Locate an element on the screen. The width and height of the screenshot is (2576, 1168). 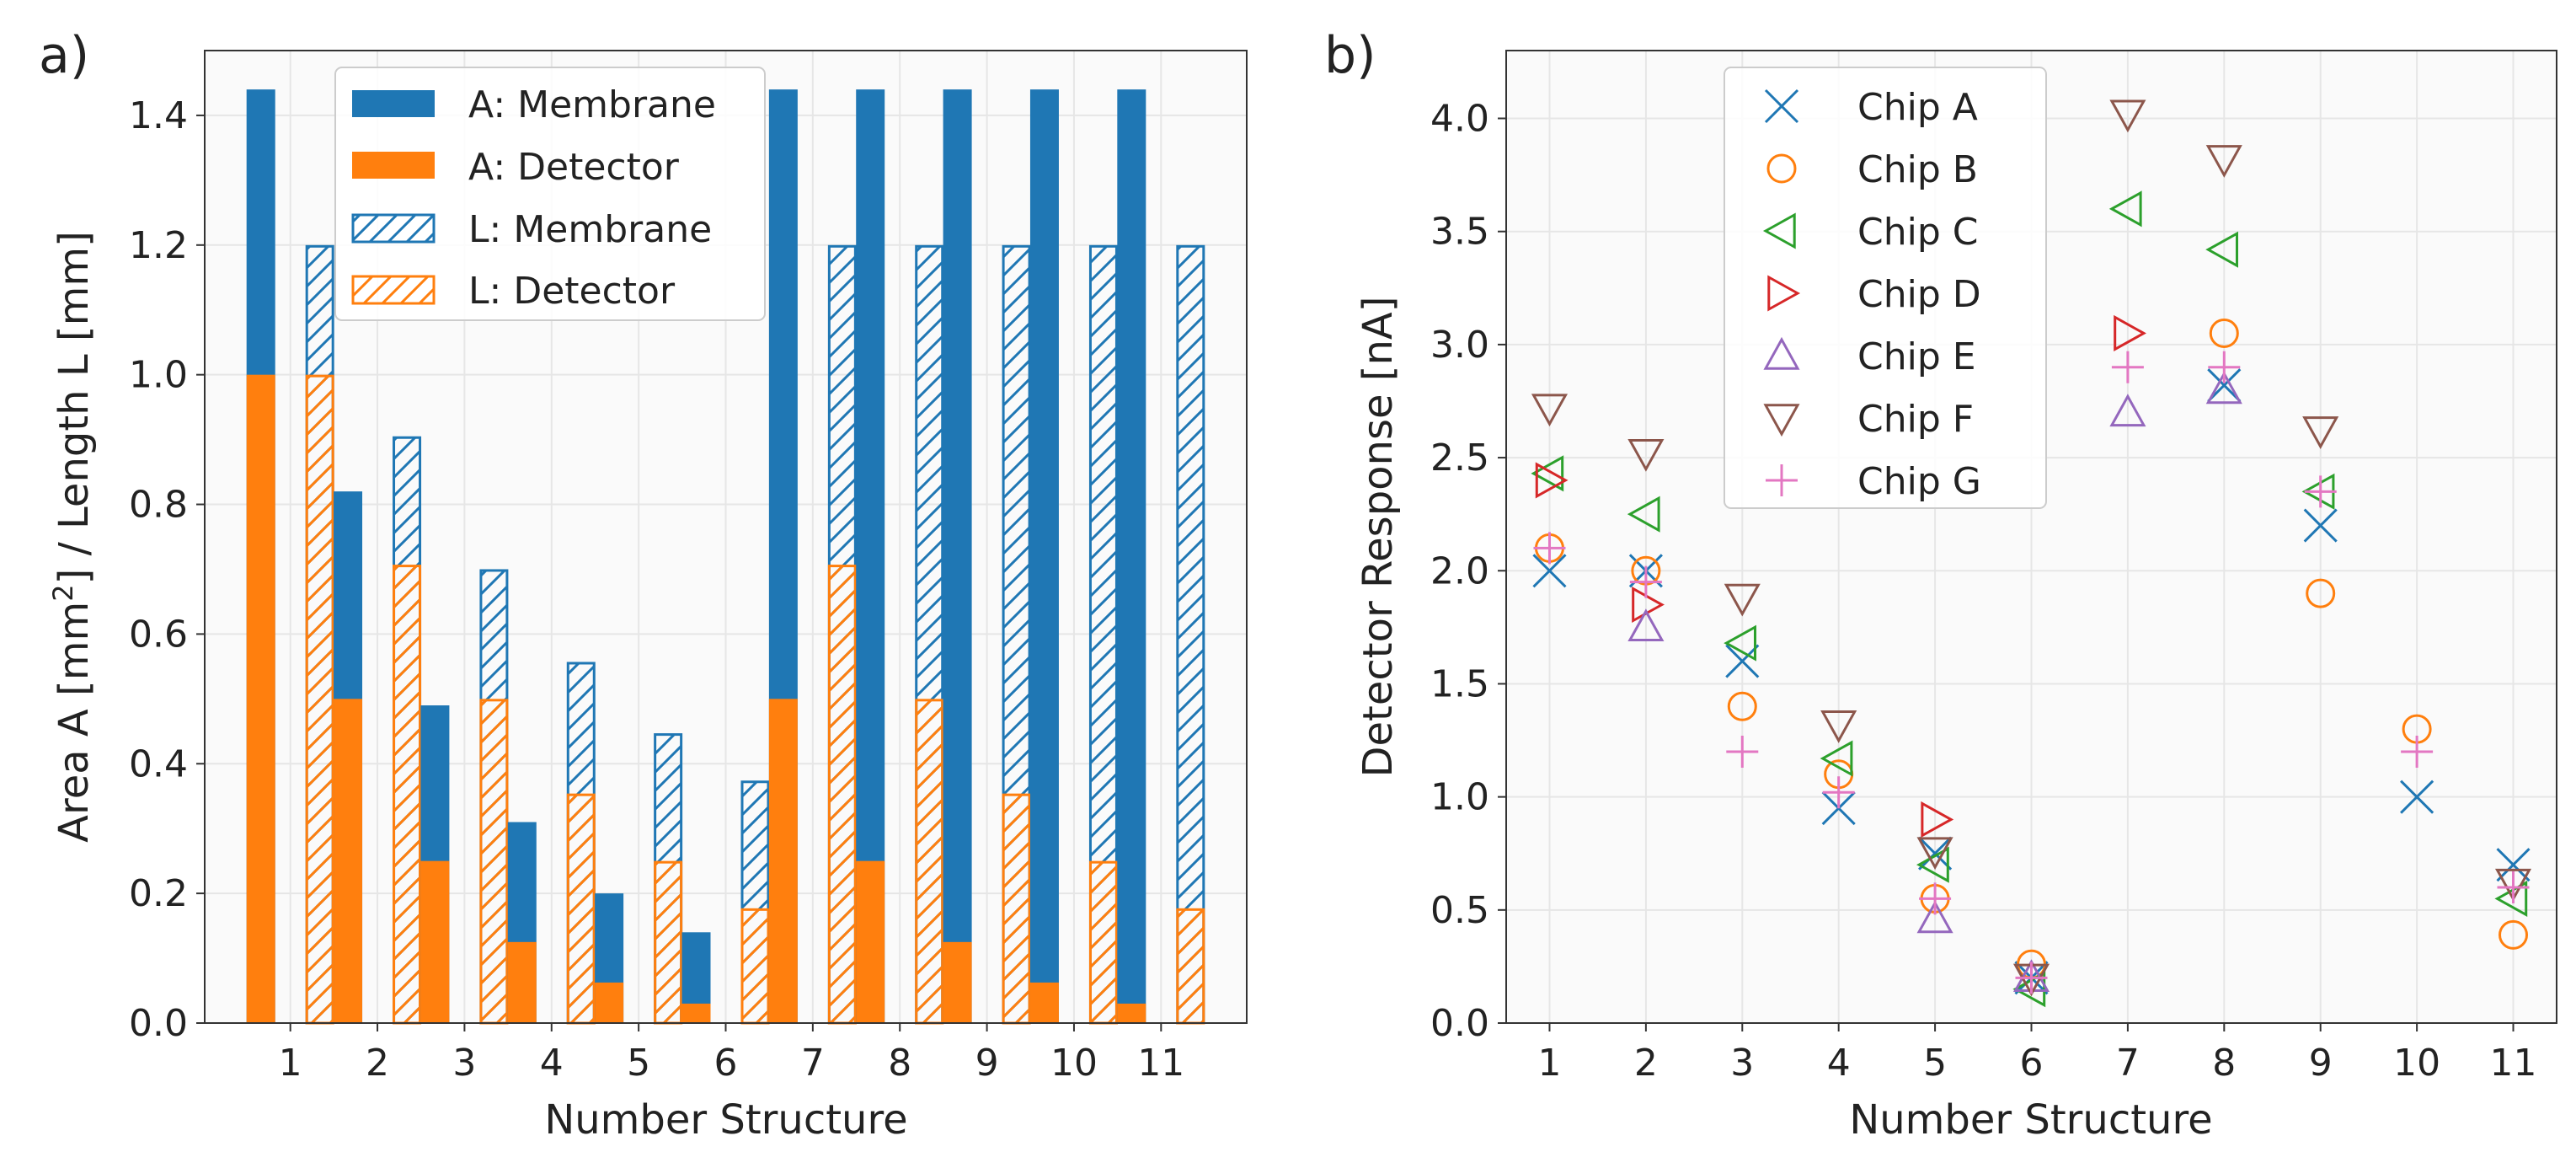
b-ytick-label: 1.0 is located at coordinates (1459, 798).